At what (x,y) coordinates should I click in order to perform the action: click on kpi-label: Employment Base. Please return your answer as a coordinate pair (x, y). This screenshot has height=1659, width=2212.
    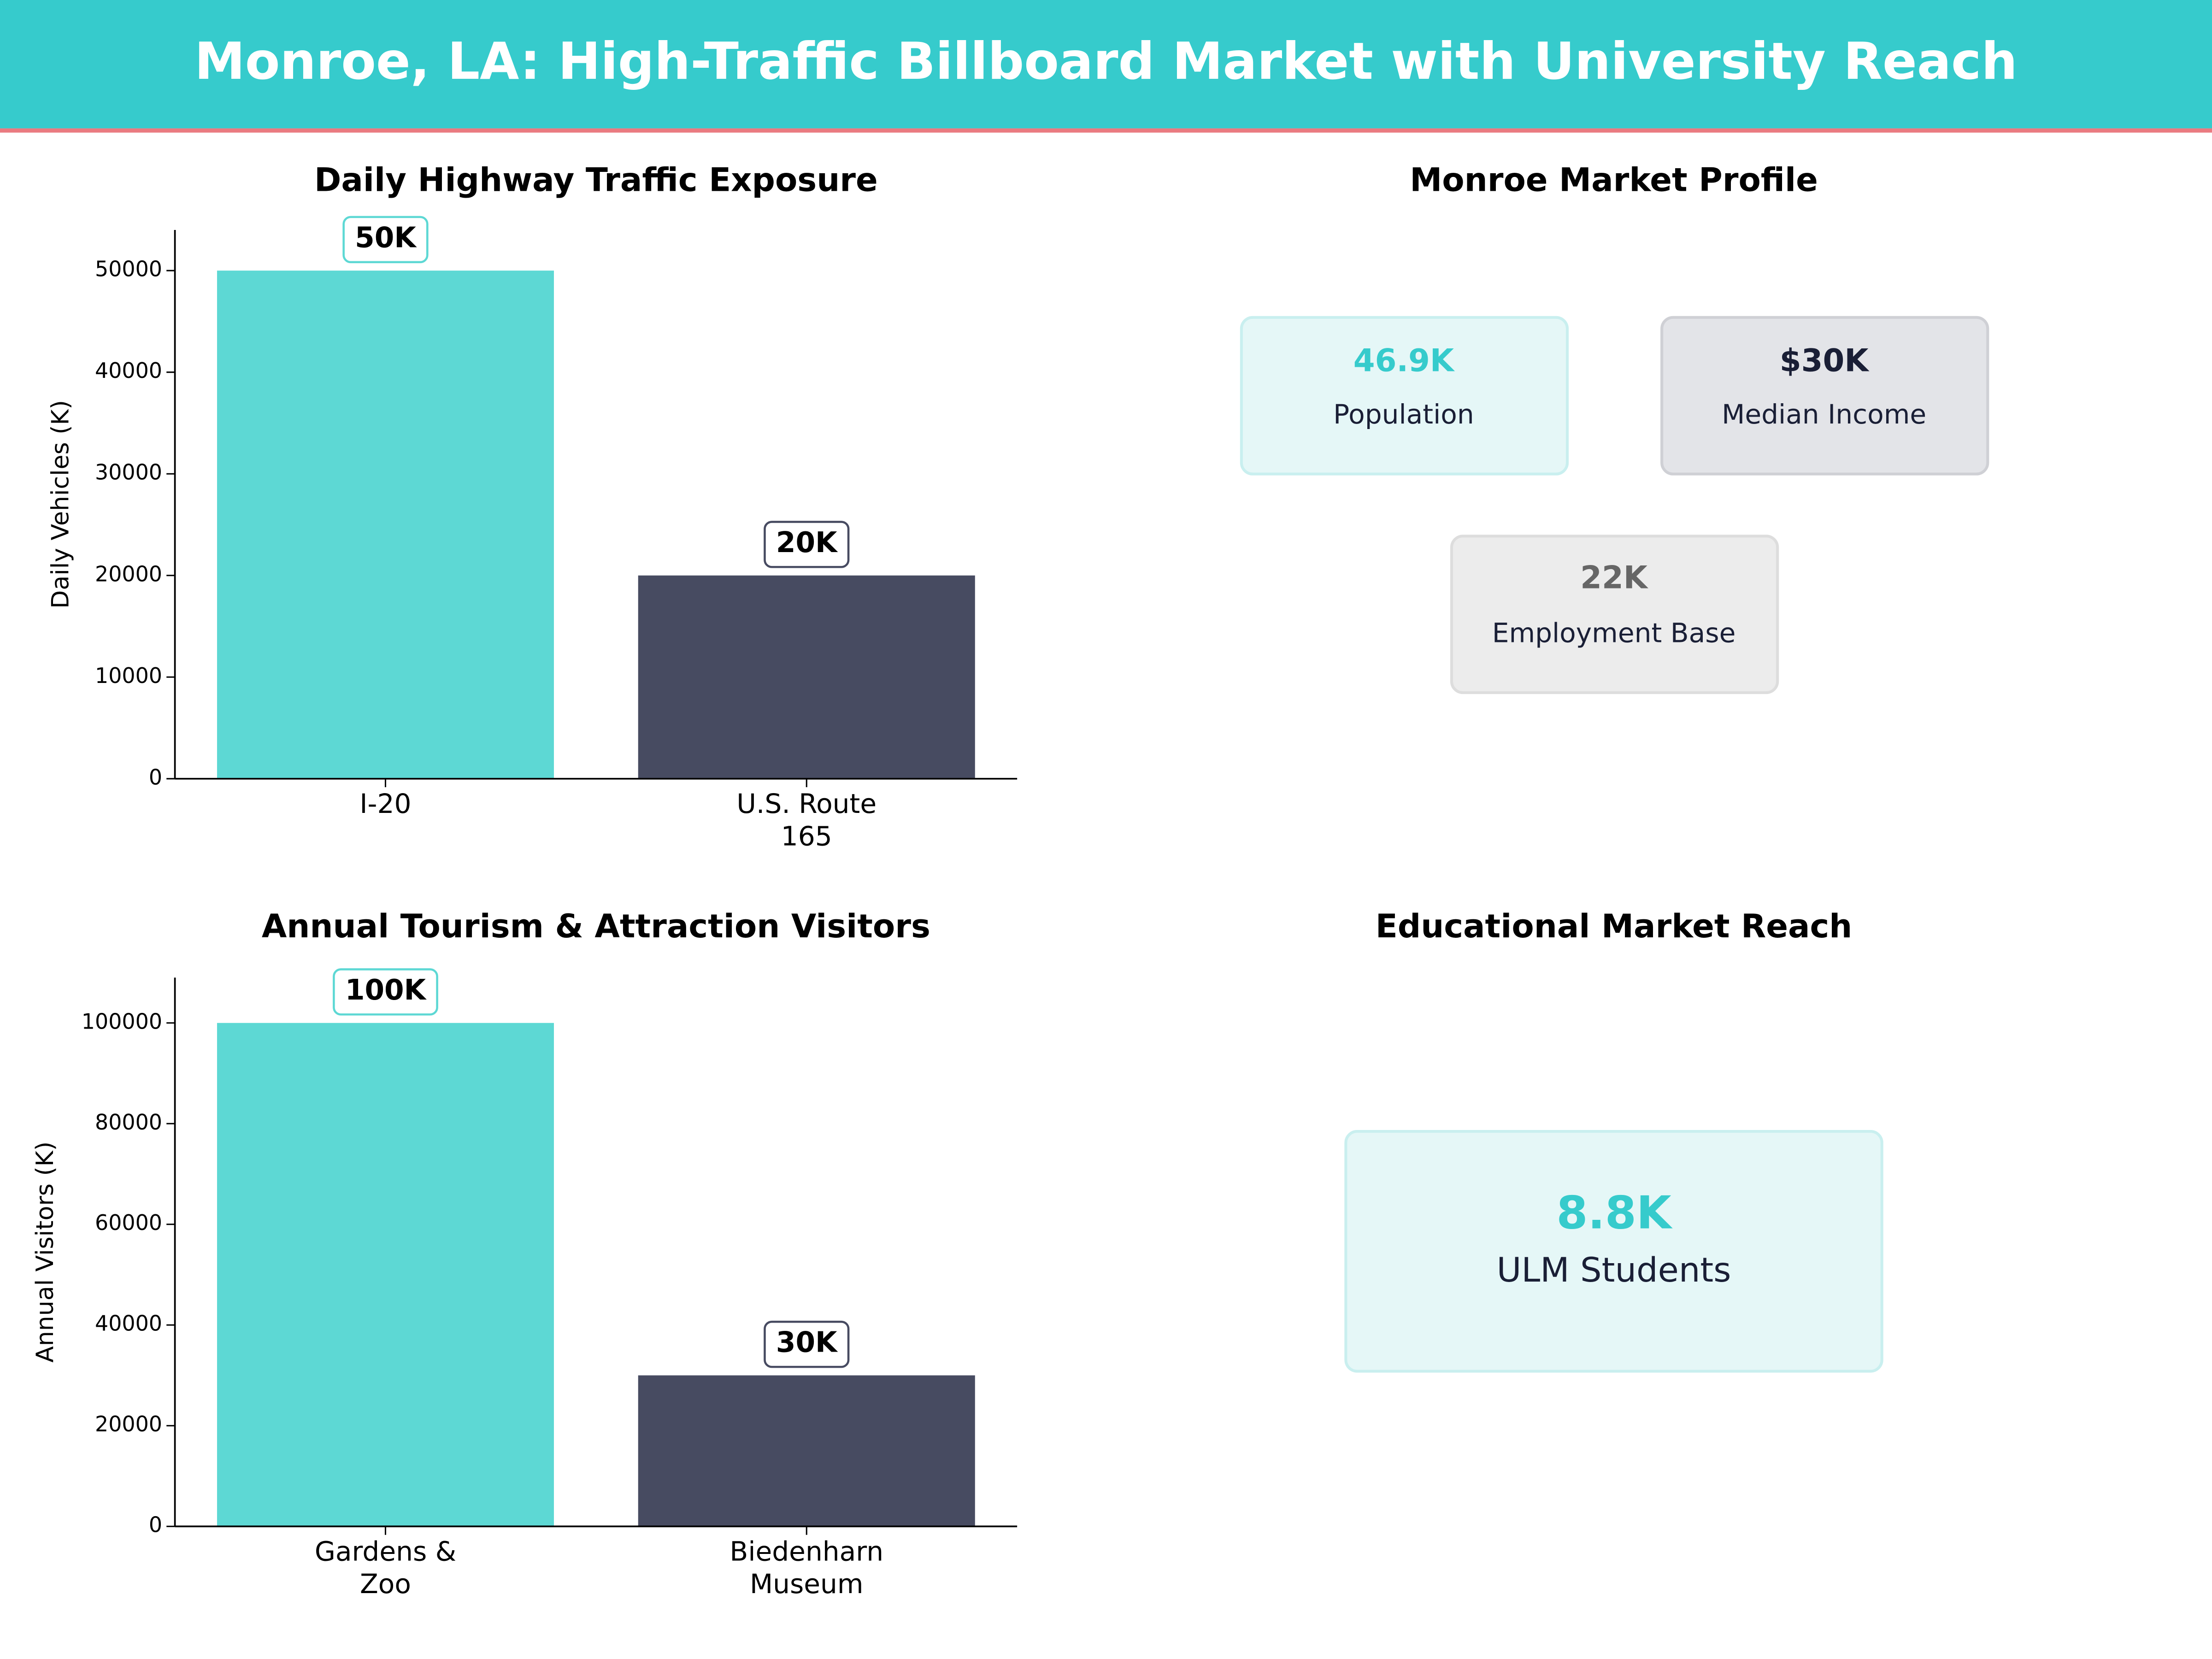
    Looking at the image, I should click on (1614, 633).